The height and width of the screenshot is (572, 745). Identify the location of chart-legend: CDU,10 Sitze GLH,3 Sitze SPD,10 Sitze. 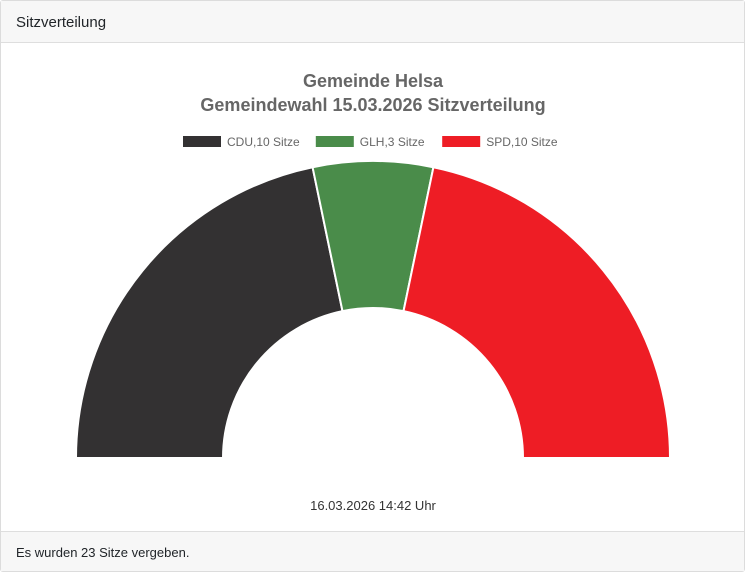
(370, 142).